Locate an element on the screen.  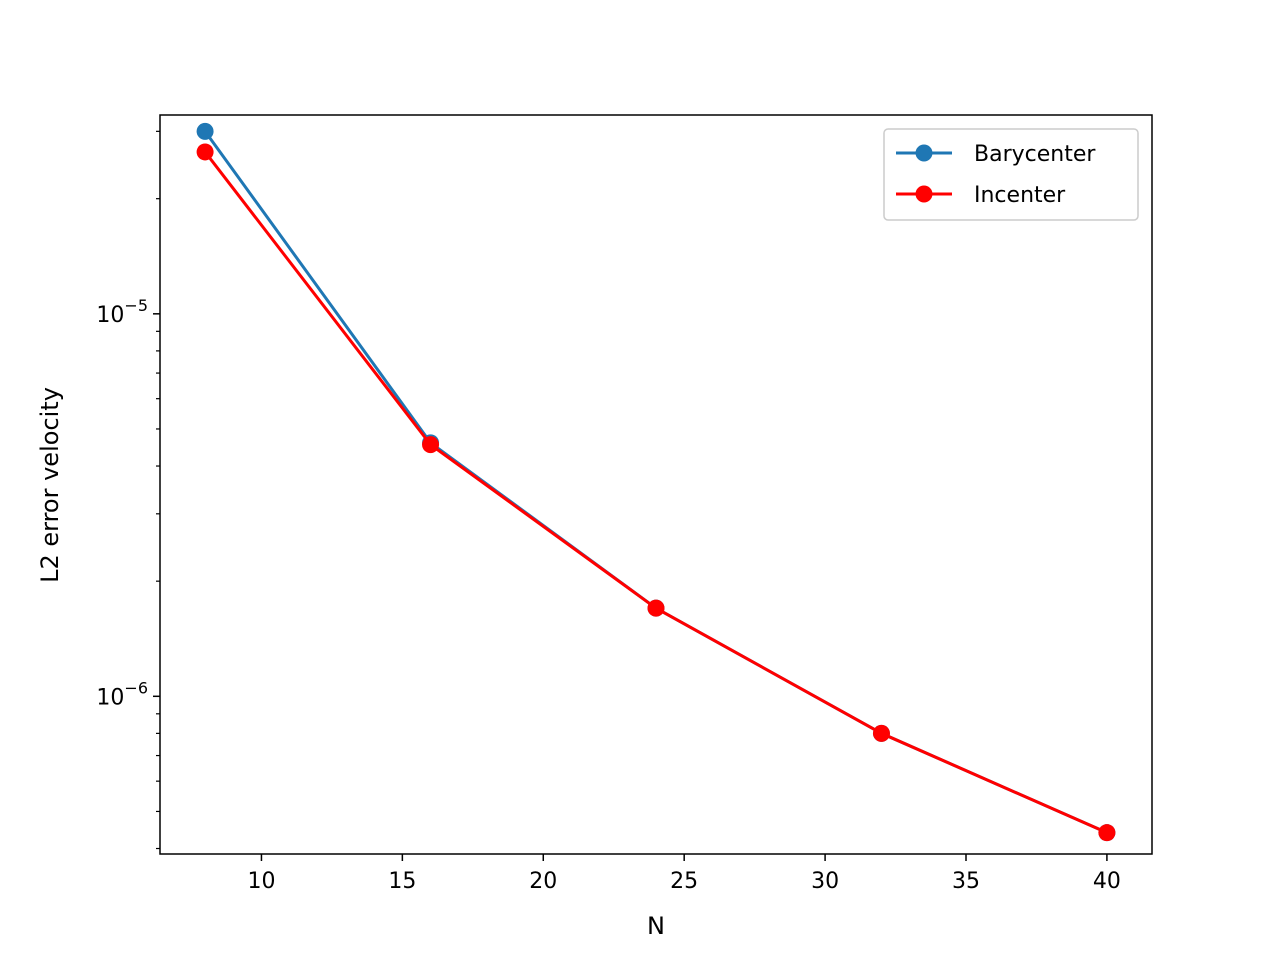
legend-marker-barycenter is located at coordinates (924, 153).